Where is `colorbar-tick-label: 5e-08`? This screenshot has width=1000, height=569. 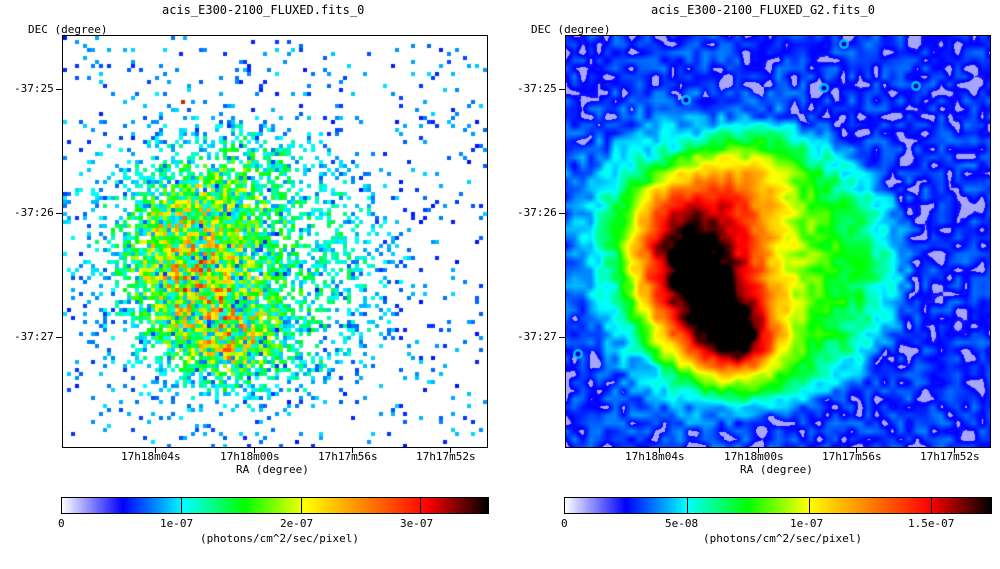
colorbar-tick-label: 5e-08 is located at coordinates (682, 523).